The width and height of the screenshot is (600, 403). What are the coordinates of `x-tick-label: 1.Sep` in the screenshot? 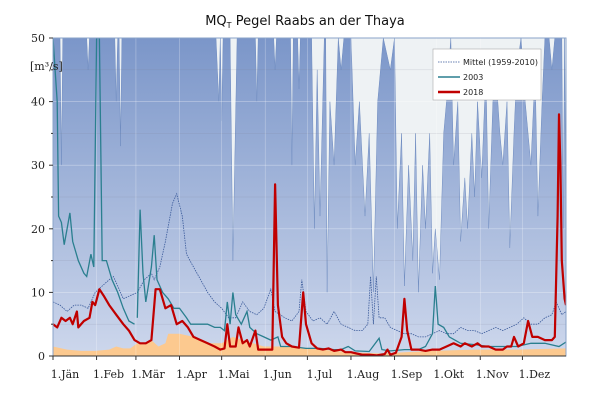 It's located at (407, 374).